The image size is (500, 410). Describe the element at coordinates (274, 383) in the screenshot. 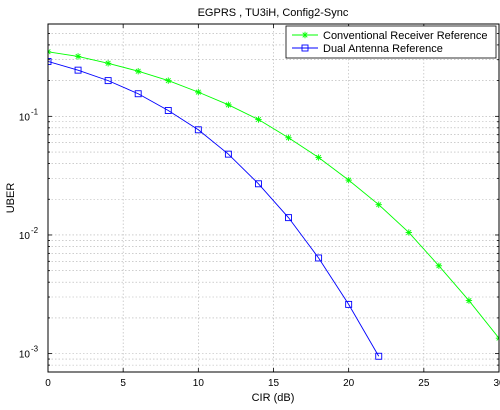

I see `x-tick-label: 15` at that location.